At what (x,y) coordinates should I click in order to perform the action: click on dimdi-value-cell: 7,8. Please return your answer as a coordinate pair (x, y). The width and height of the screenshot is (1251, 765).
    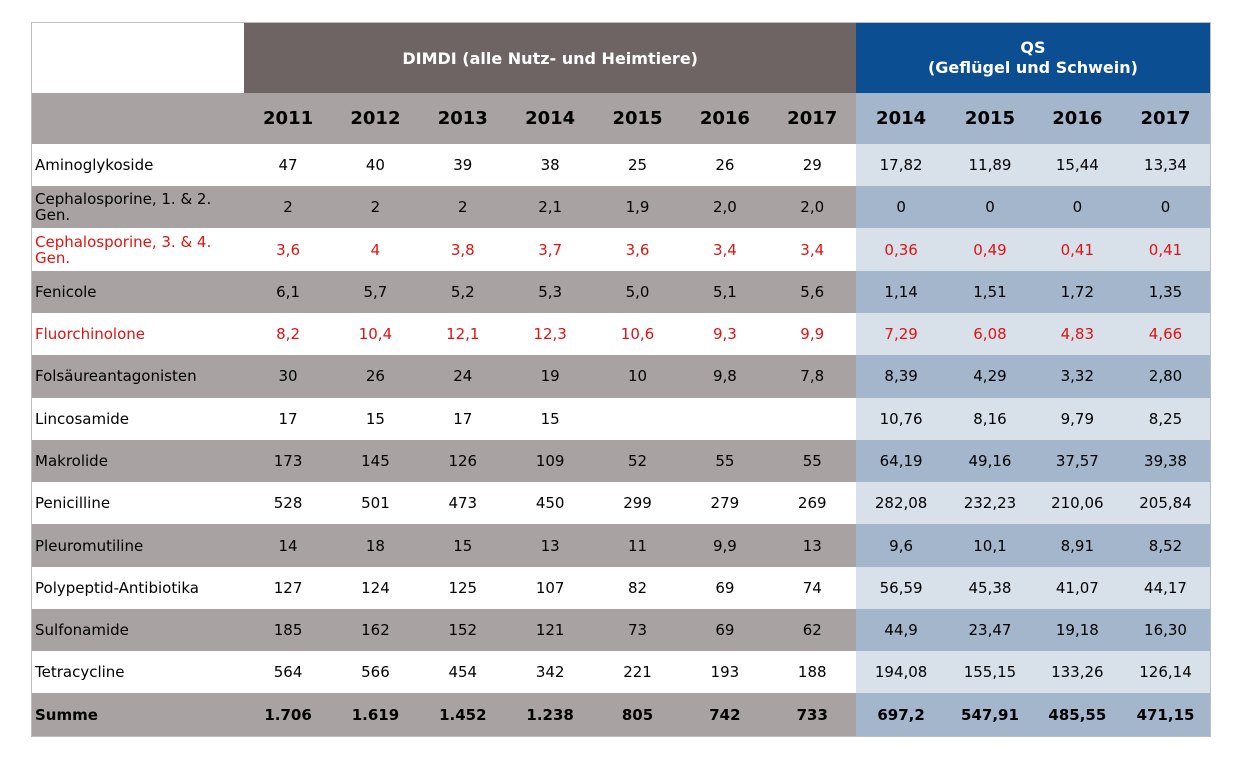
    Looking at the image, I should click on (812, 376).